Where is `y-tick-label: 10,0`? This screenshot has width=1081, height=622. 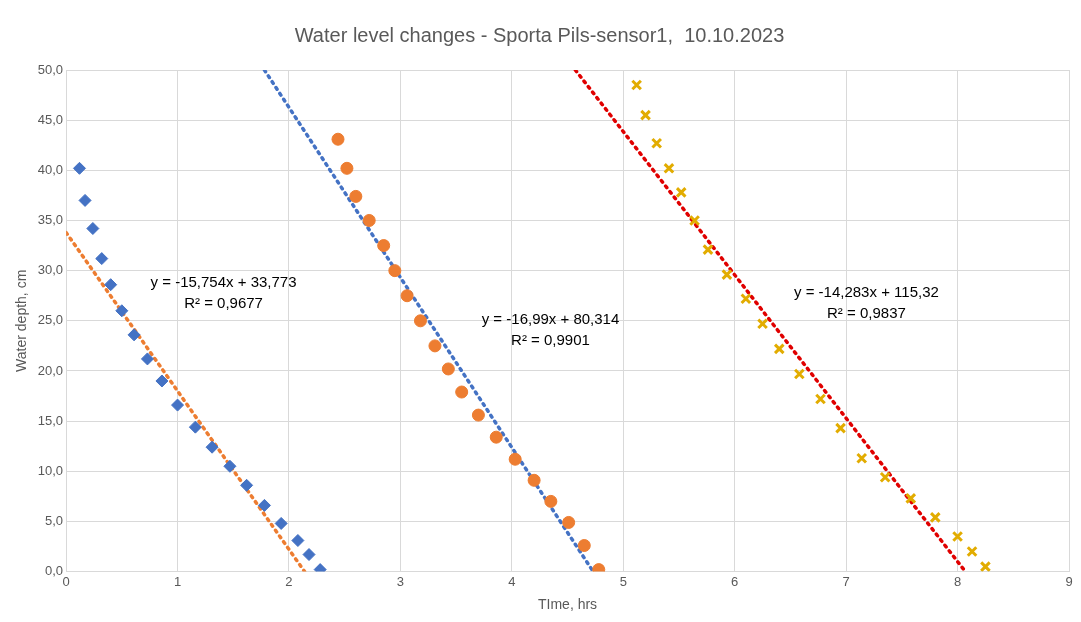 y-tick-label: 10,0 is located at coordinates (50, 470).